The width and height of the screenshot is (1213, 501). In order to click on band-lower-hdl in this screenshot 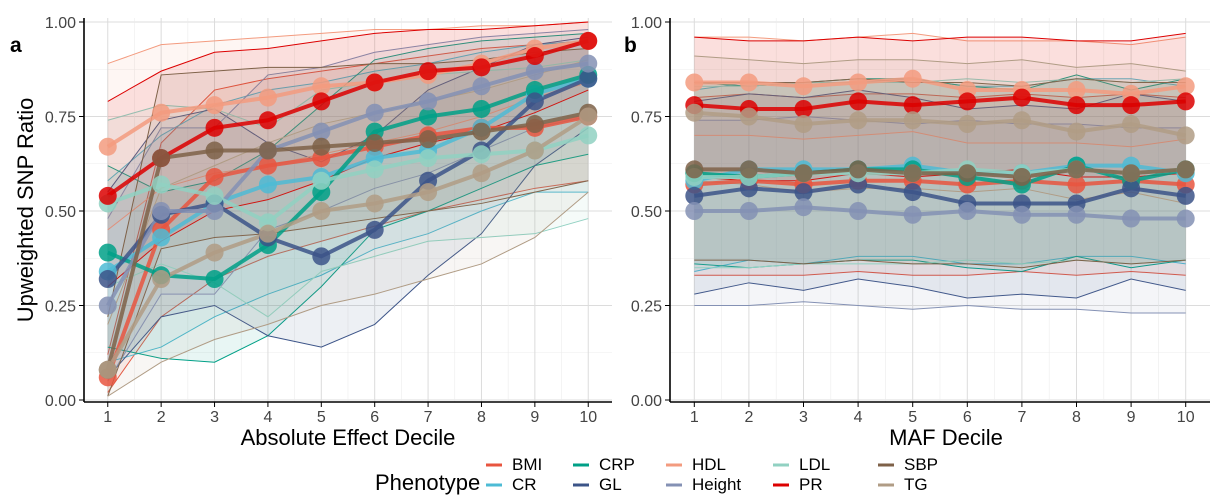, I will do `click(940, 139)`.